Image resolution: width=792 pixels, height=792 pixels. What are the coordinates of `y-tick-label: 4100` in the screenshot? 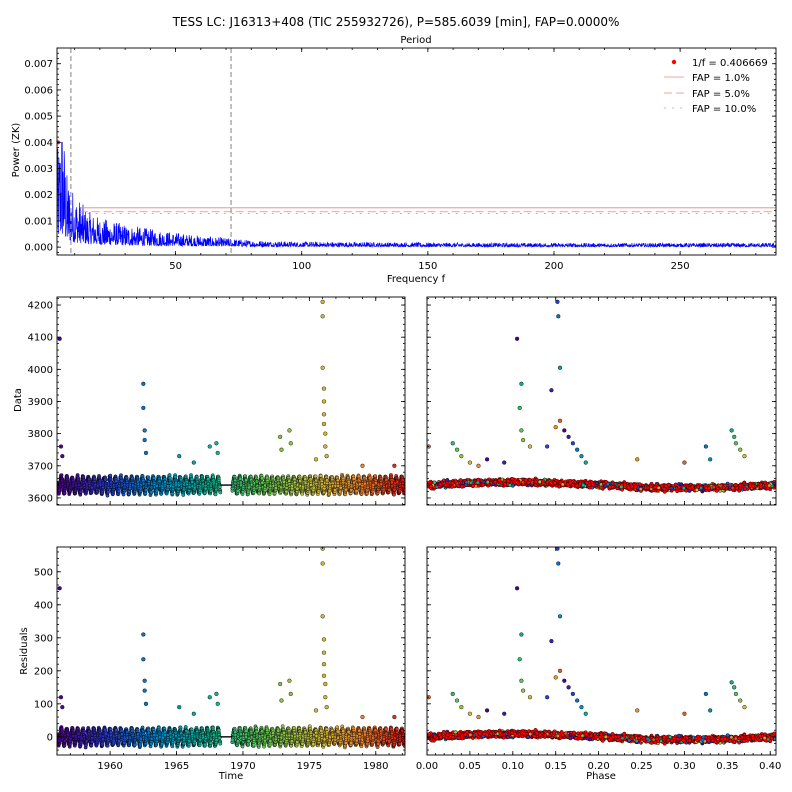 It's located at (40, 338).